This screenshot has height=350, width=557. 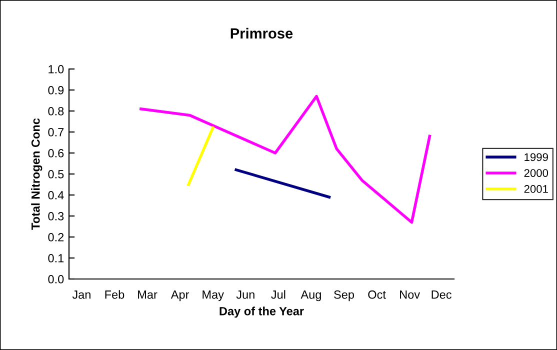 I want to click on y-axis-title: Total Nitrogen Conc, so click(x=36, y=174).